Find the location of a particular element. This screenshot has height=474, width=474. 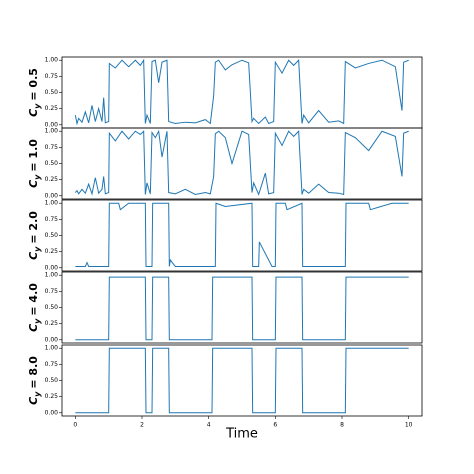

y-axis-label: Cy = 4.0 is located at coordinates (34, 307).